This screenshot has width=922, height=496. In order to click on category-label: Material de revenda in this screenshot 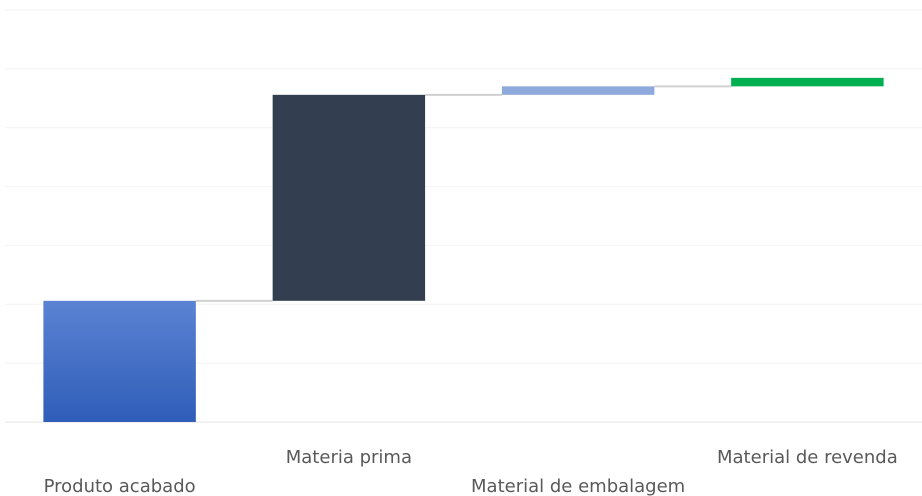, I will do `click(807, 457)`.